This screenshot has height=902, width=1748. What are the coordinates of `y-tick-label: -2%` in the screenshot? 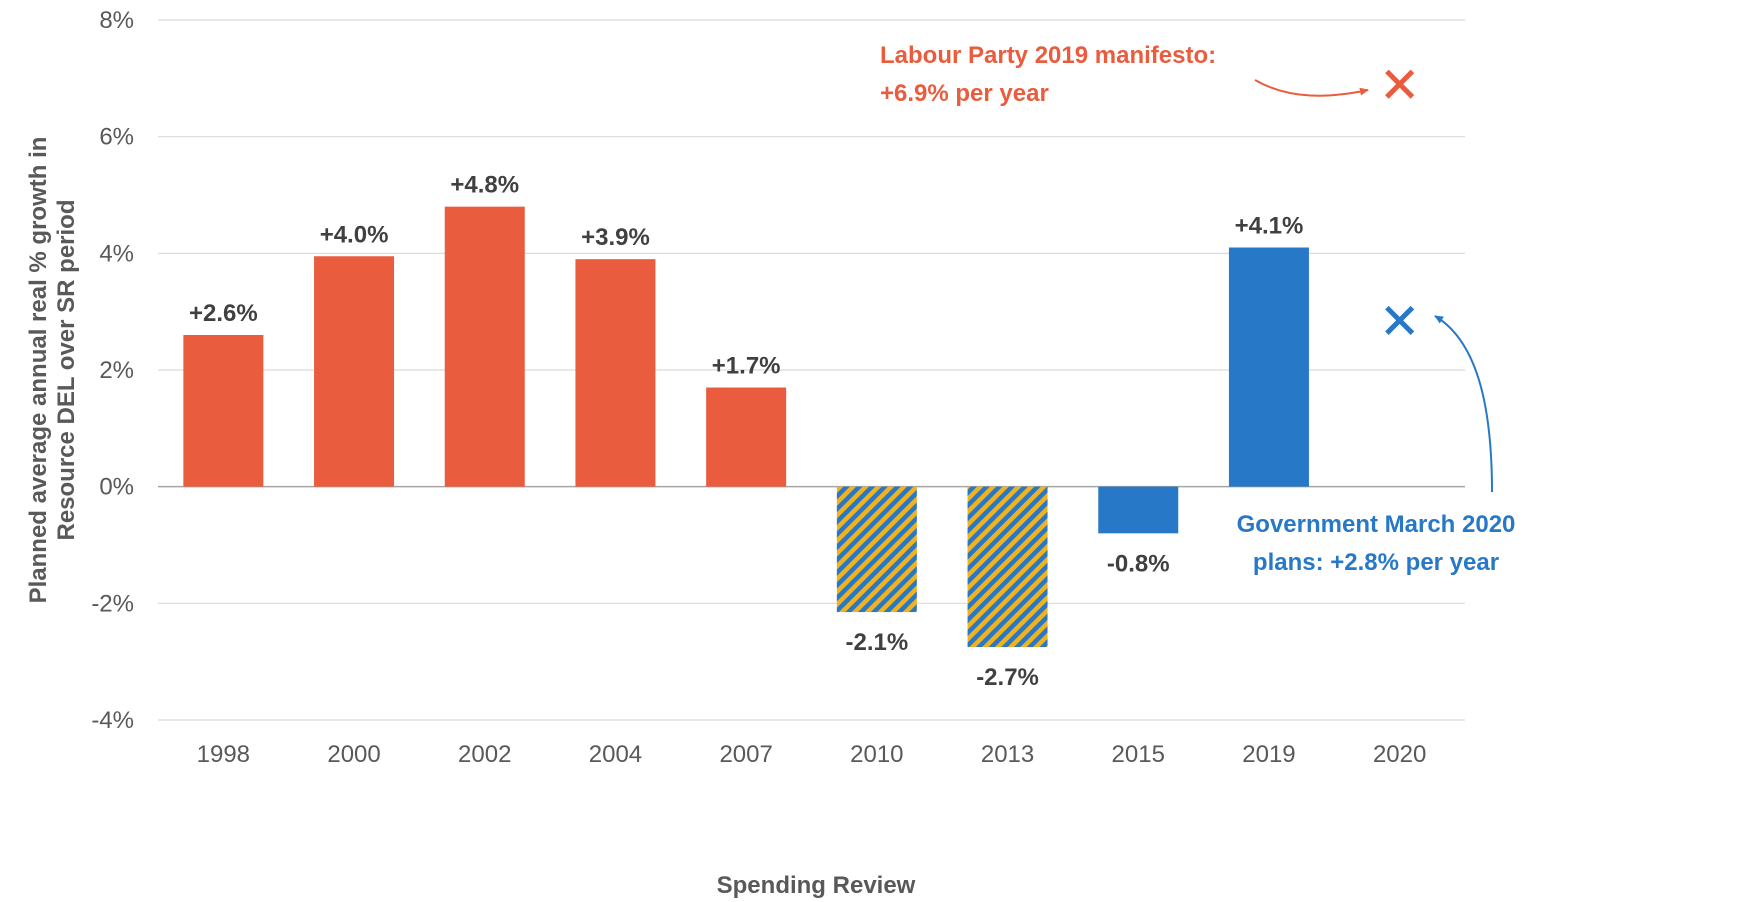 It's located at (112, 603).